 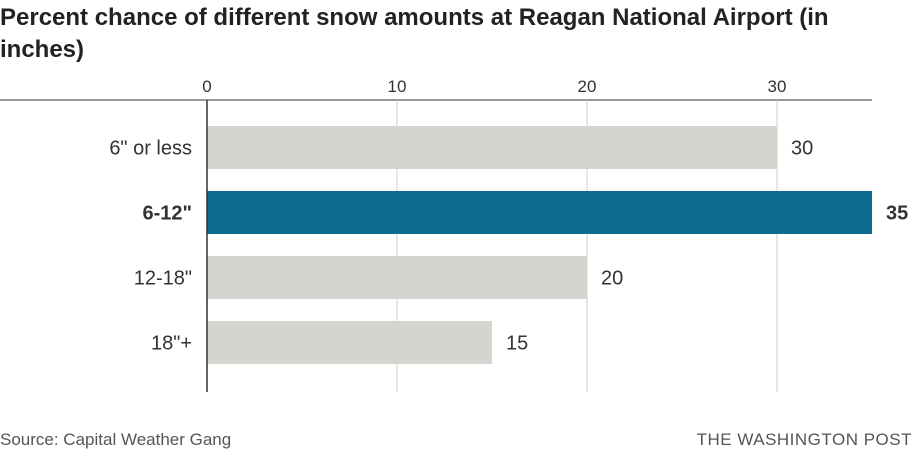 I want to click on x-tick-label: 10, so click(x=397, y=86).